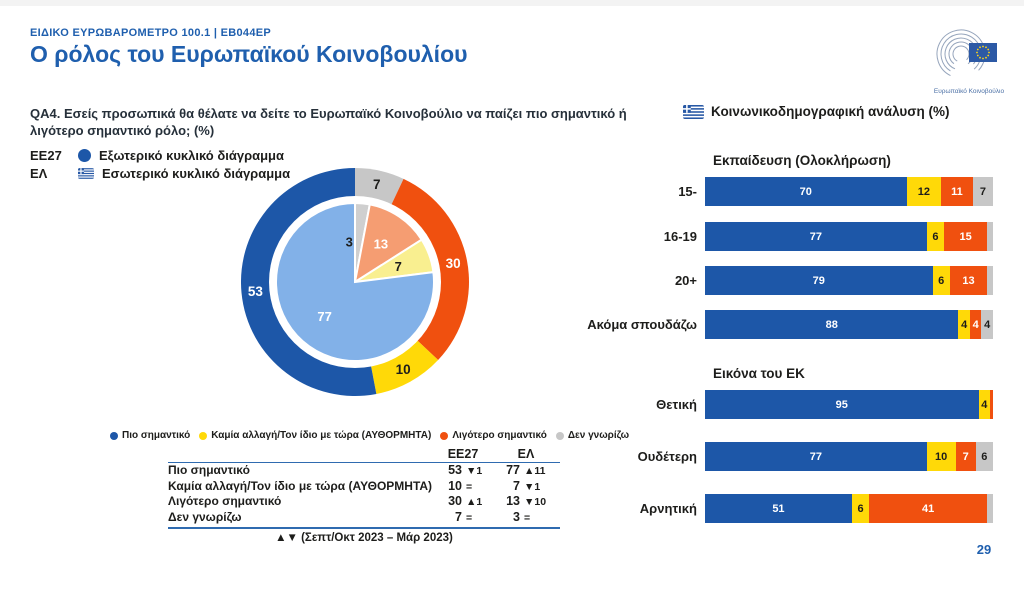  I want to click on bar-segment: 11, so click(957, 191).